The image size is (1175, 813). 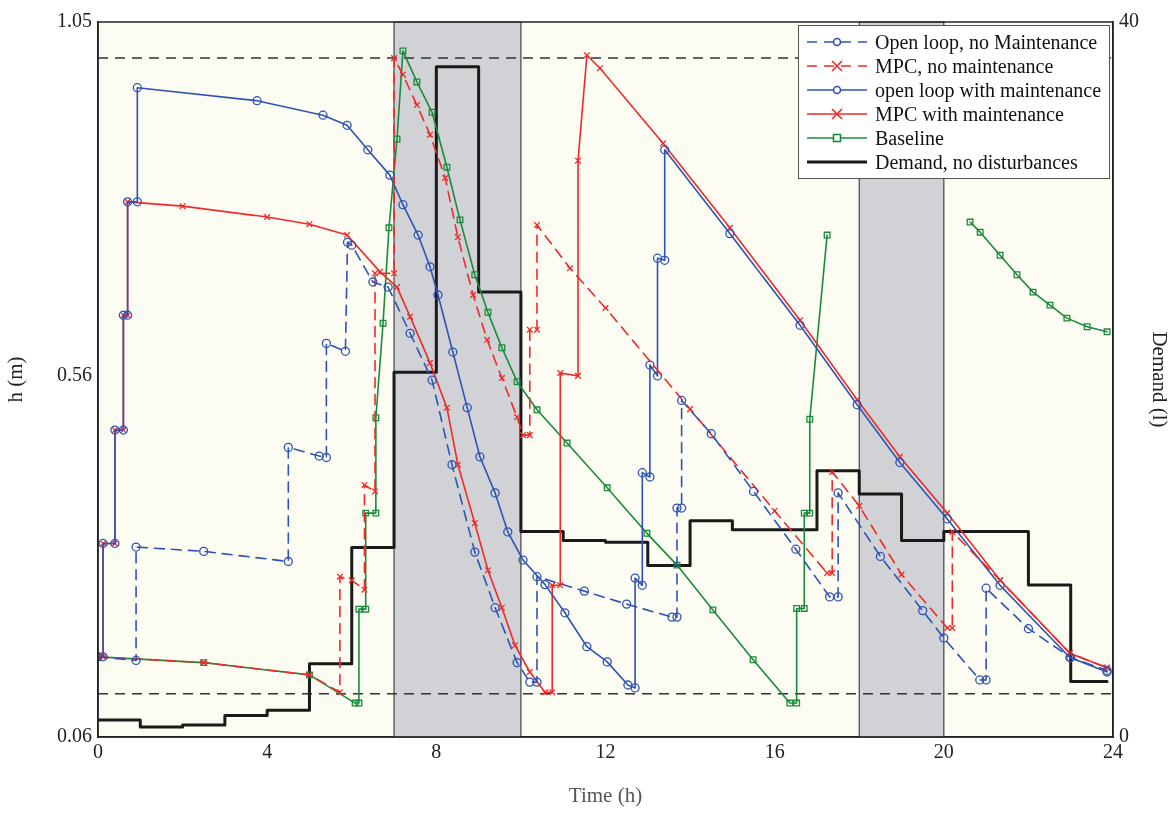 I want to click on x-tick-label: 16, so click(x=774, y=751).